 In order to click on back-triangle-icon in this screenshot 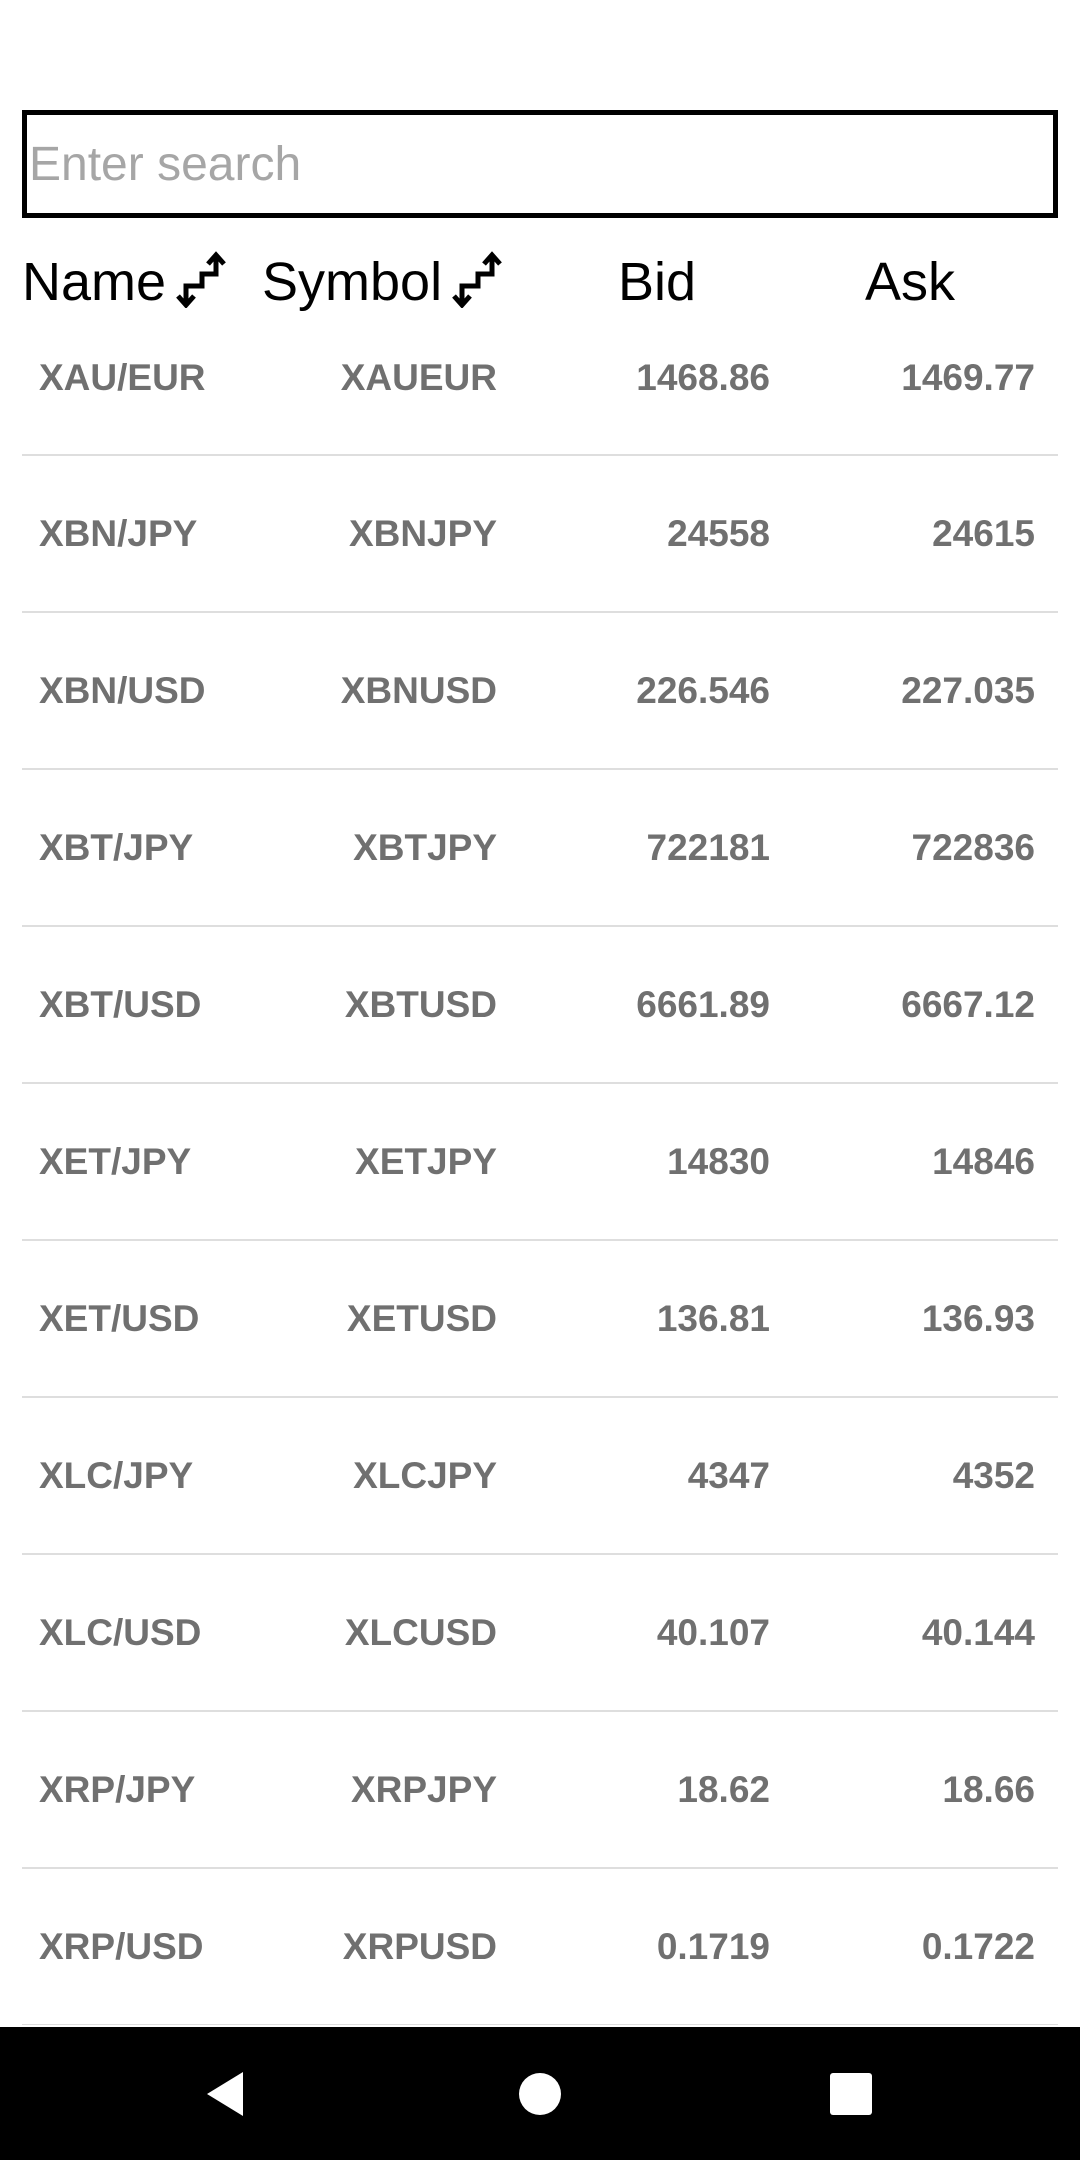, I will do `click(225, 2093)`.